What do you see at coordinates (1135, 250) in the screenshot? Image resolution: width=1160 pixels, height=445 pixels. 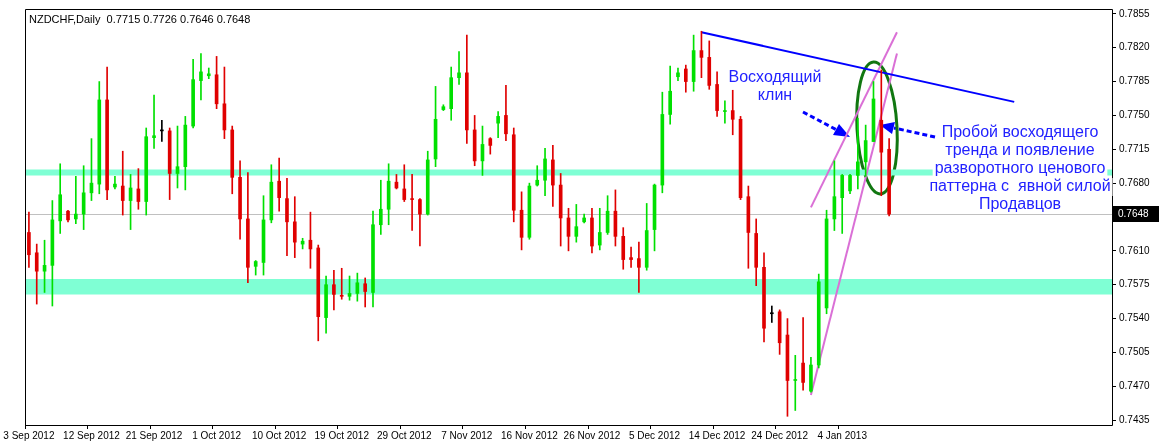 I see `y-tick-label: 0.7610` at bounding box center [1135, 250].